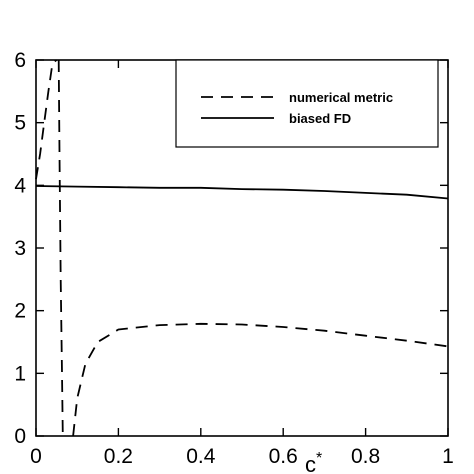 This screenshot has width=474, height=474. I want to click on y-tick-label: 2, so click(20, 311).